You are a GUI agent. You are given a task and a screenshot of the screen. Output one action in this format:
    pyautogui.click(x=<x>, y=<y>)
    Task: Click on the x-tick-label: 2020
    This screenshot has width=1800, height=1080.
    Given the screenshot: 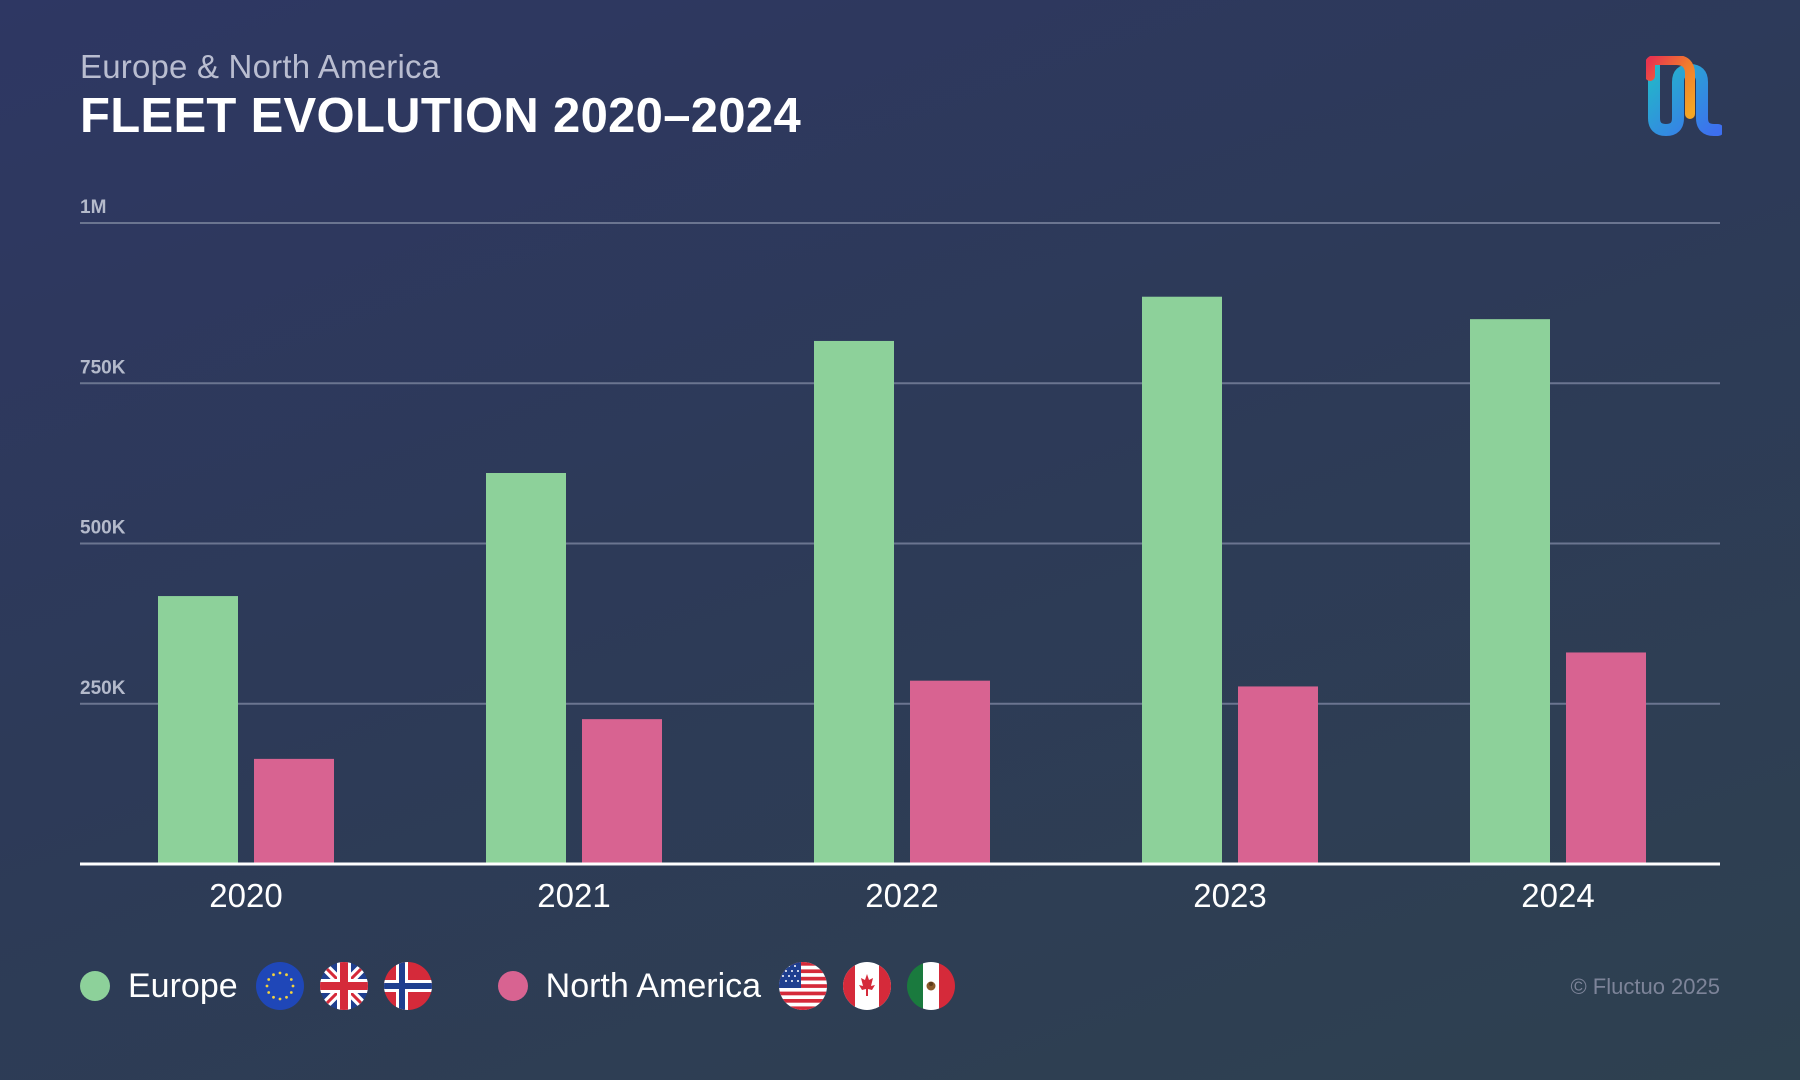 What is the action you would take?
    pyautogui.click(x=245, y=895)
    